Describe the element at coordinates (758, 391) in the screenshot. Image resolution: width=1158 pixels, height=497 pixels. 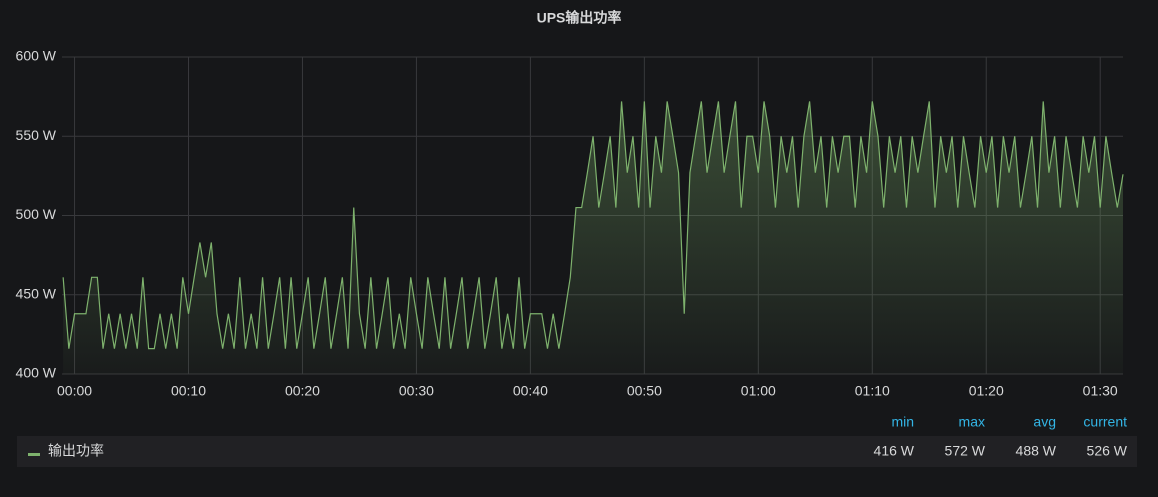
I see `x-tick-label: 01:00` at that location.